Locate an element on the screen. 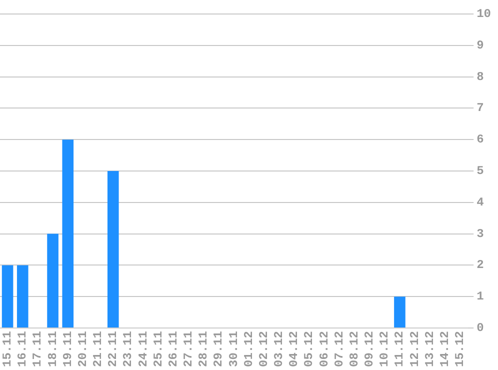  x-tick-label: 23.11 is located at coordinates (128, 349).